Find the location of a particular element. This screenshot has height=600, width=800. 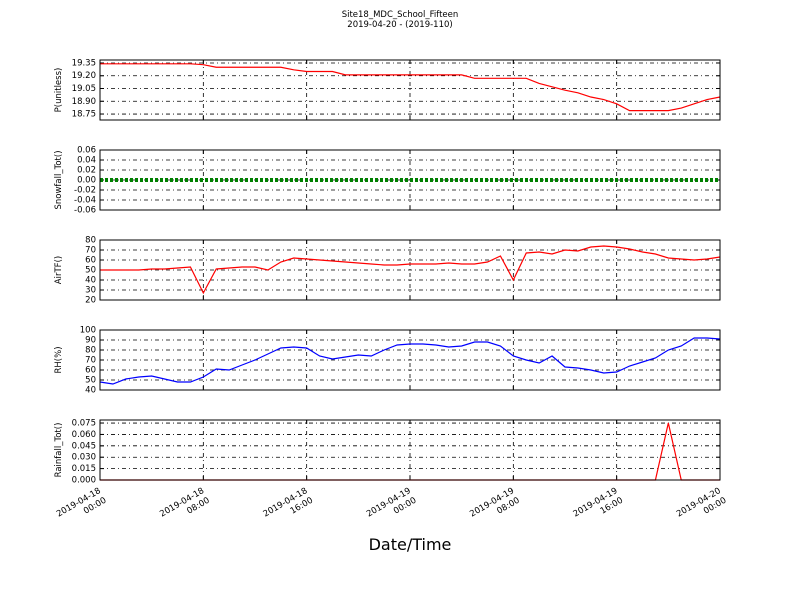

y-tick-label: 0.075 is located at coordinates (84, 424).